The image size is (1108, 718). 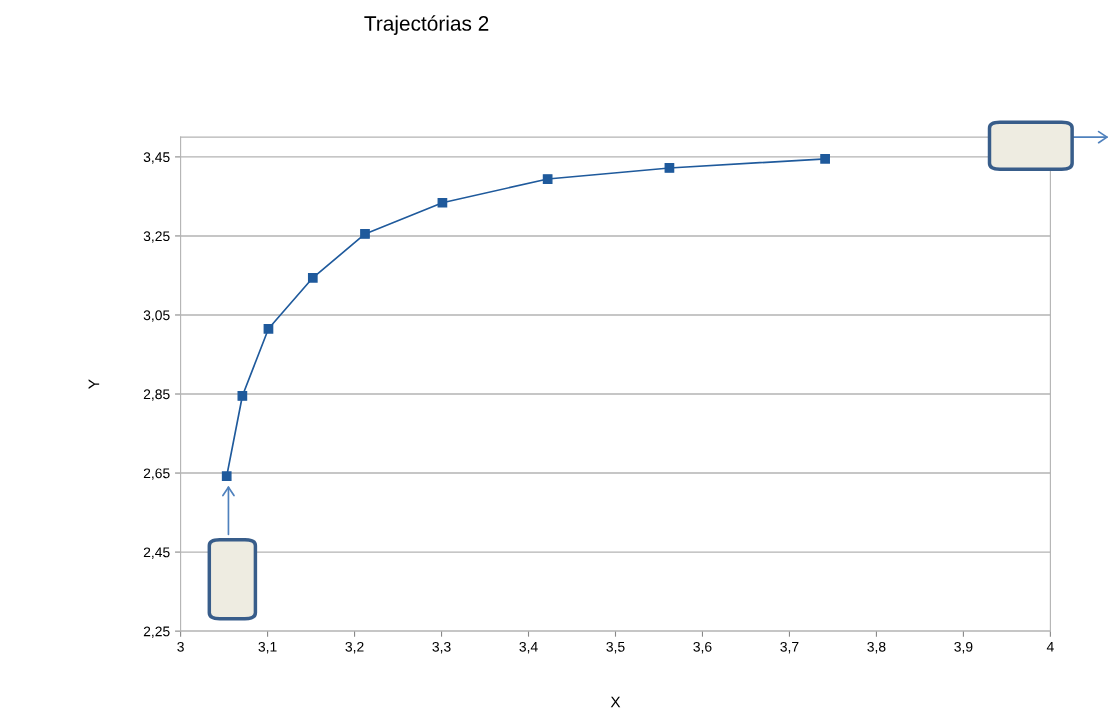 I want to click on x-tick-label: 3,1, so click(x=267, y=647).